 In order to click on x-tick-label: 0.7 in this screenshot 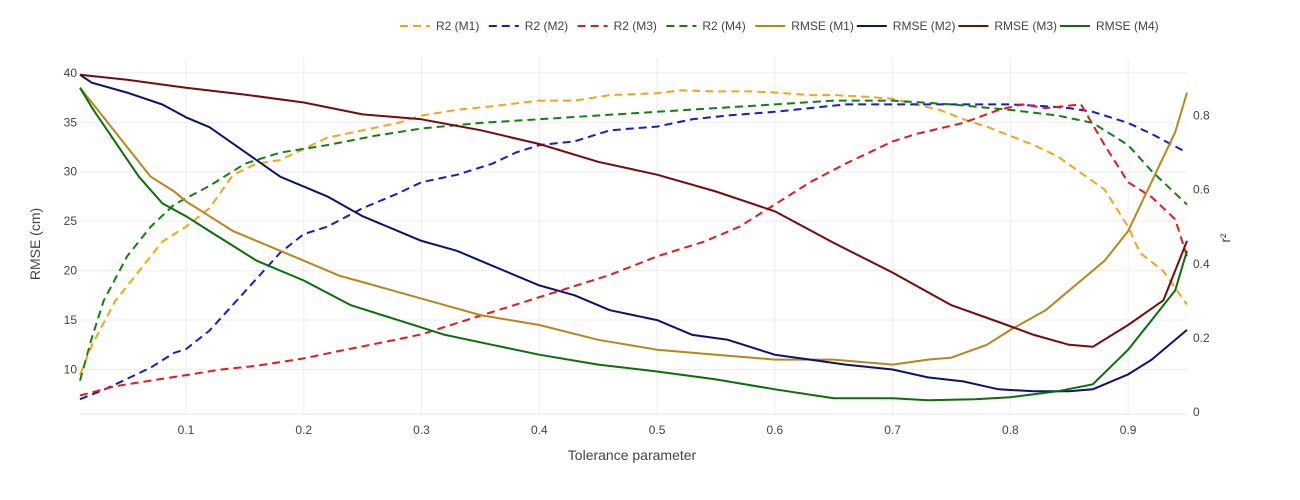, I will do `click(892, 430)`.